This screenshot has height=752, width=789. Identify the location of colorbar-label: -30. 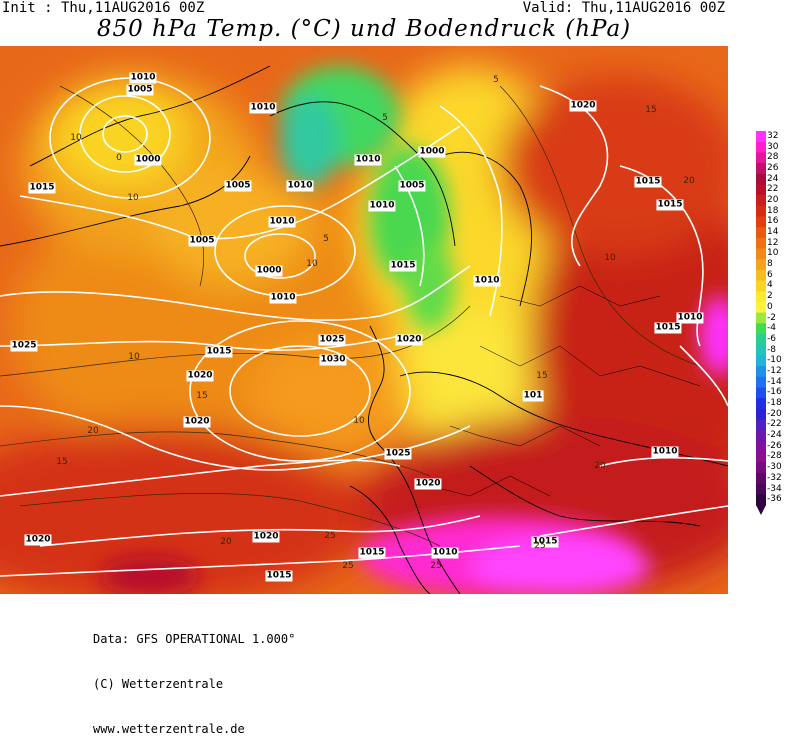
(774, 467).